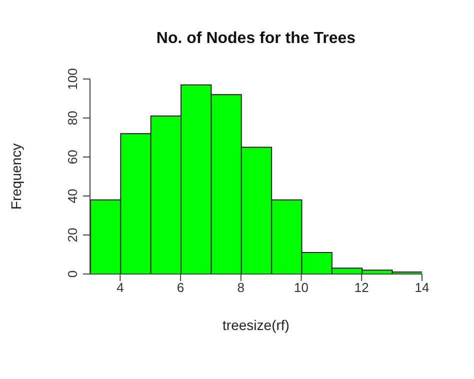  I want to click on x-tick-label: 10, so click(301, 288).